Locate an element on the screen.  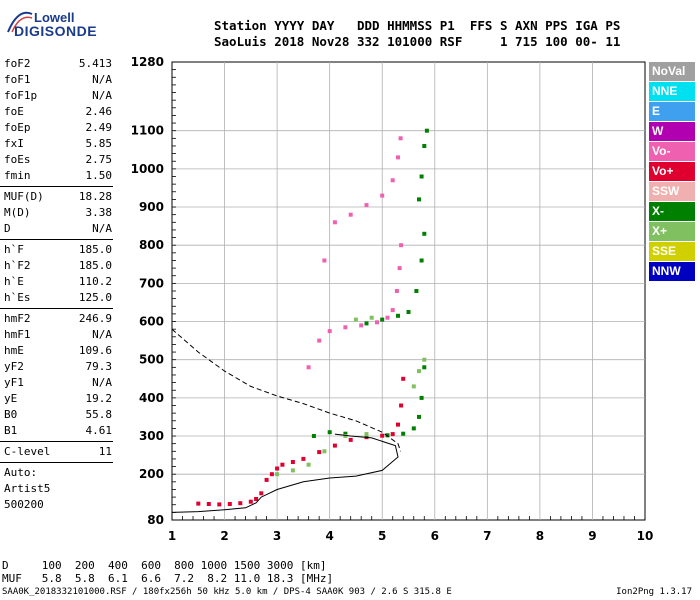
series-profiledashed-line is located at coordinates (286, 390).